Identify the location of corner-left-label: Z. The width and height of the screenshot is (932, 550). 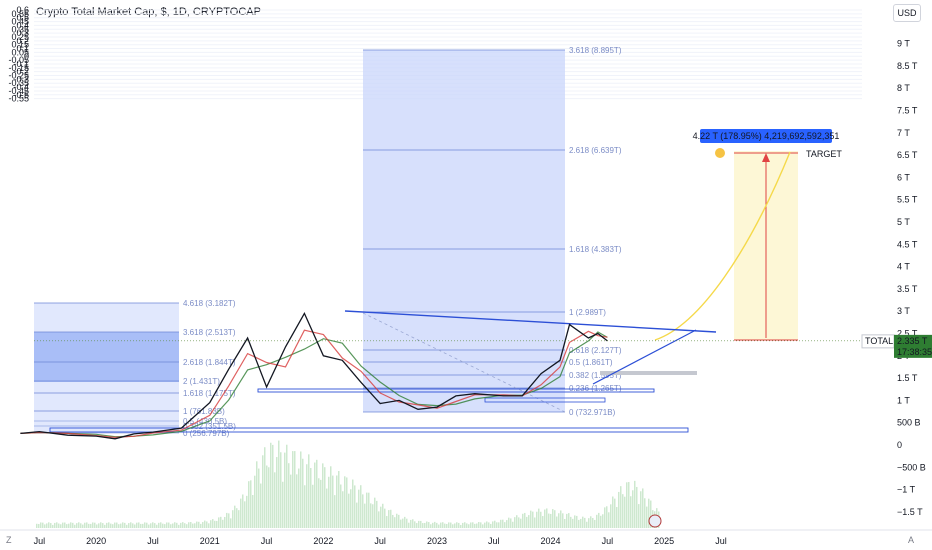
(9, 540).